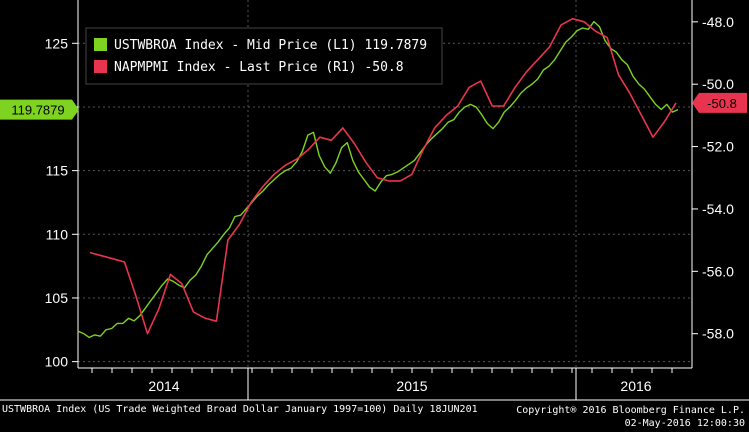  I want to click on timestamp-line: 02-May-2016 12:00:30, so click(684, 423).